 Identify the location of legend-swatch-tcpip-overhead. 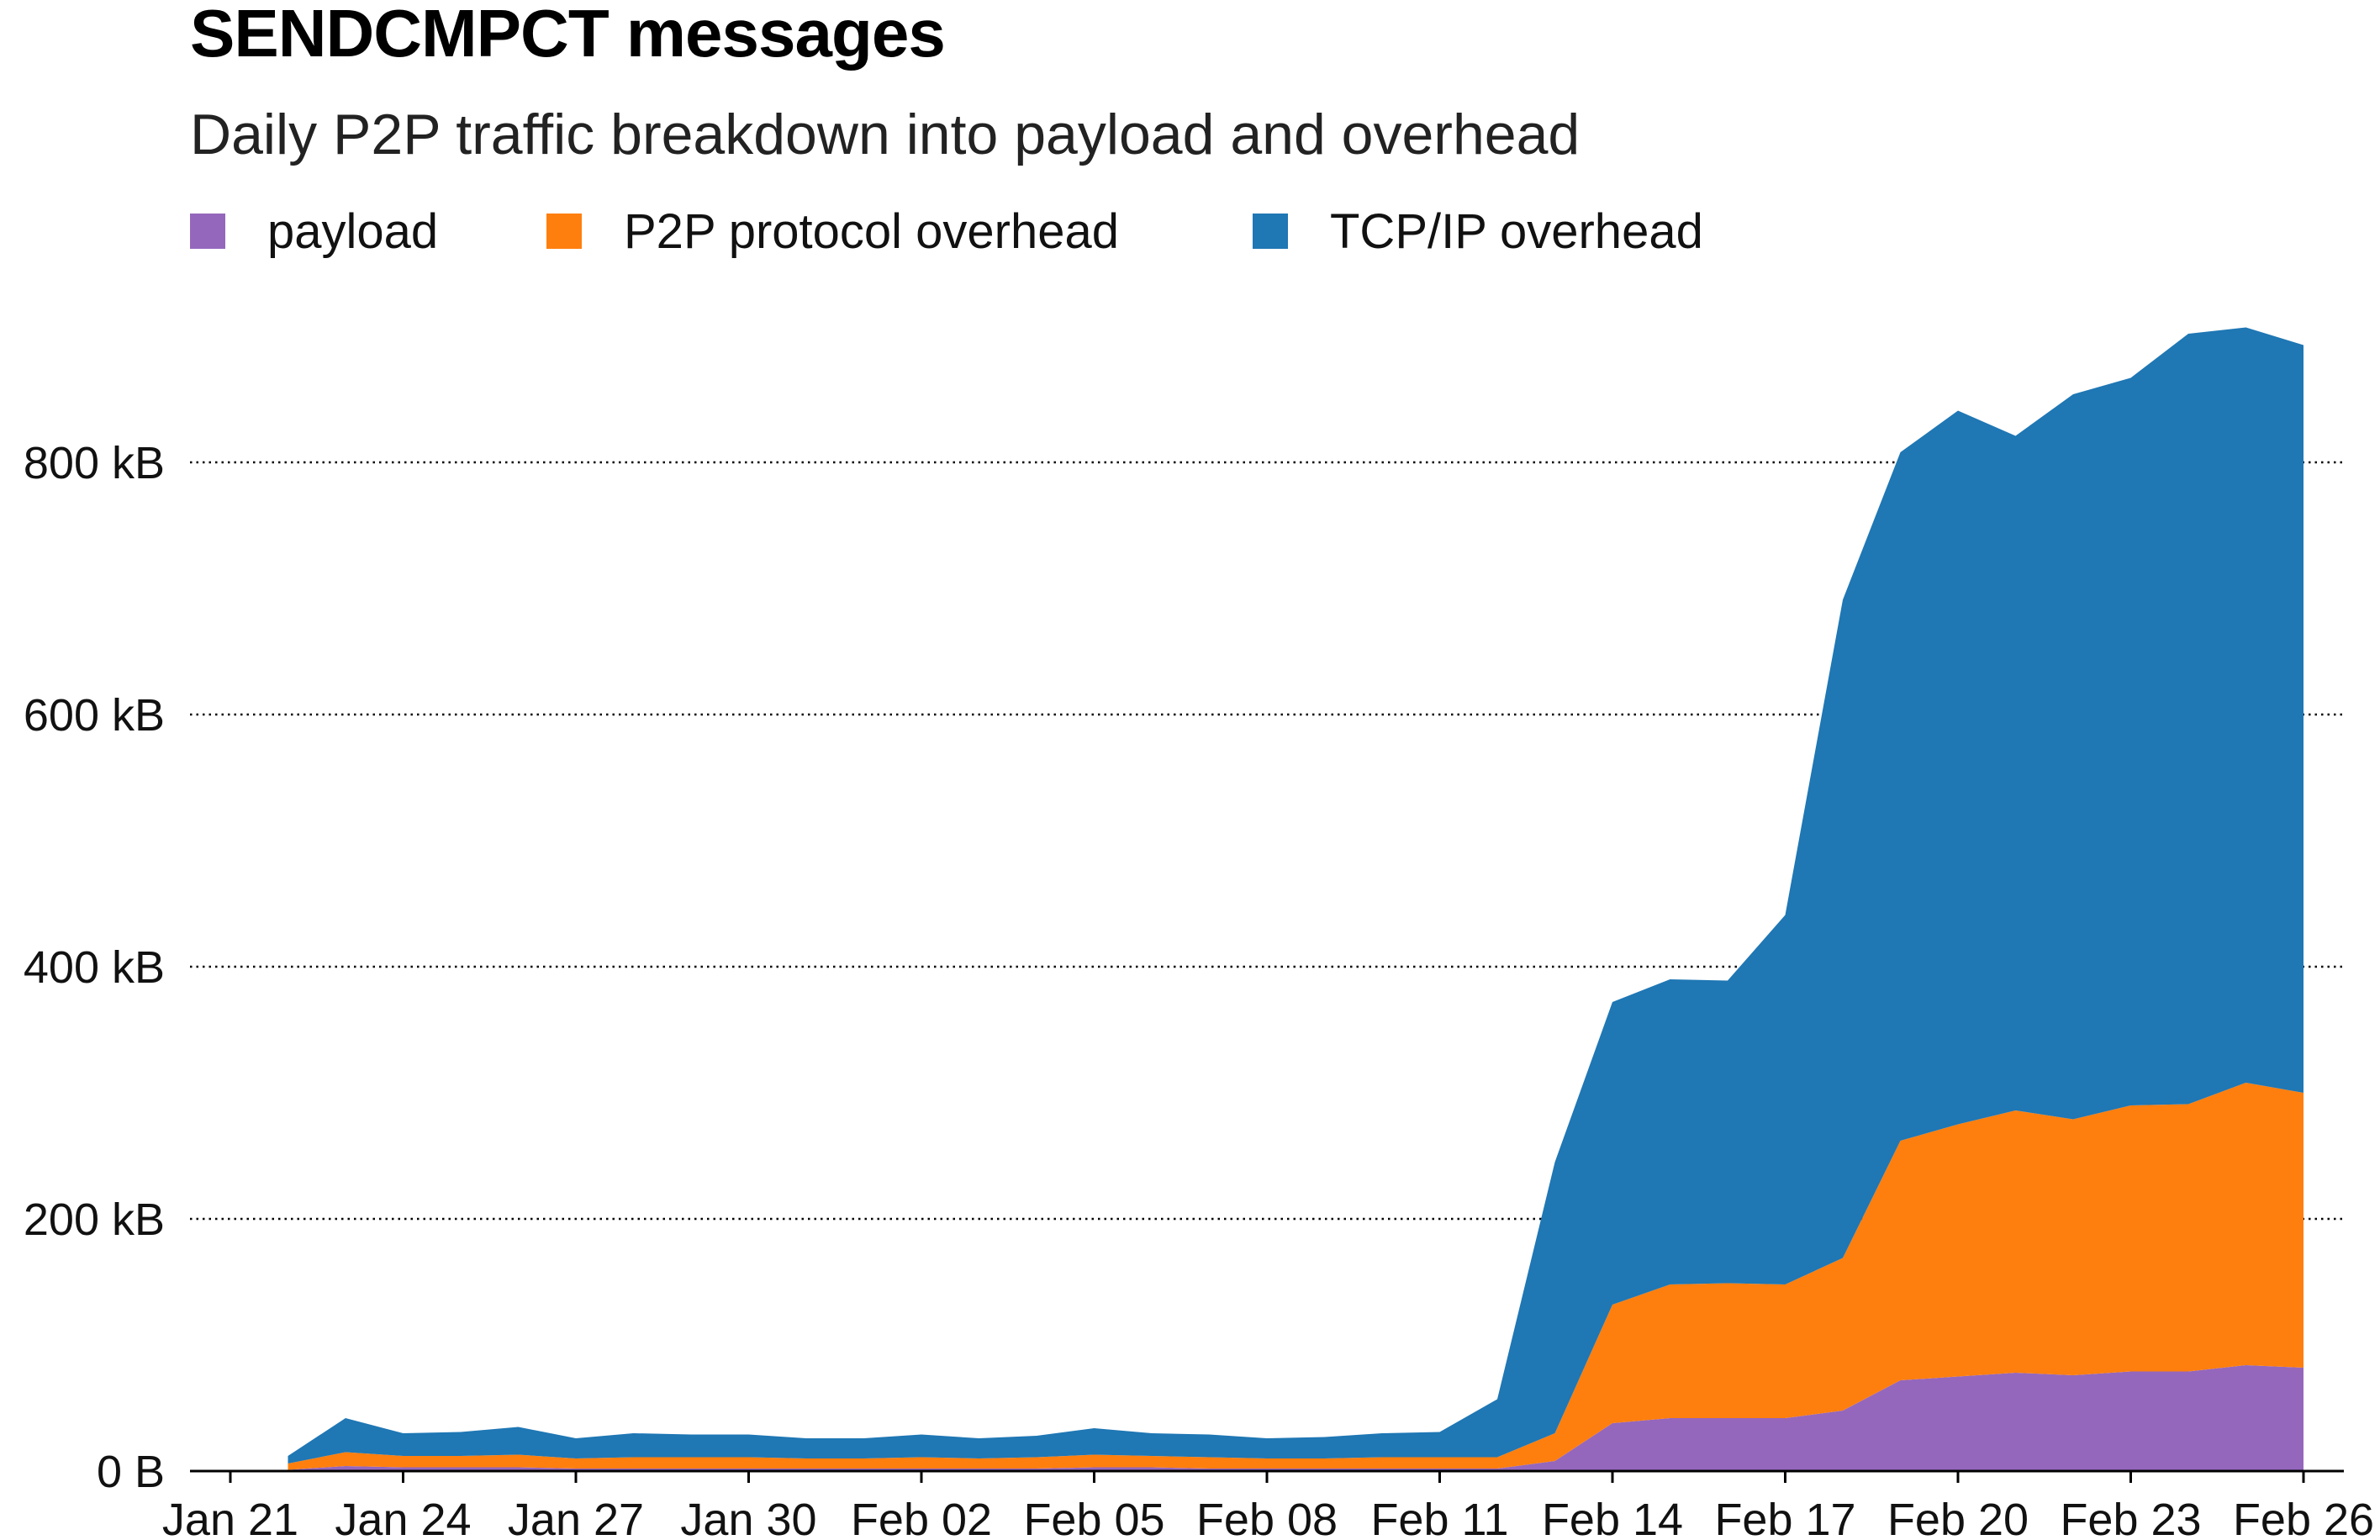
(1270, 231).